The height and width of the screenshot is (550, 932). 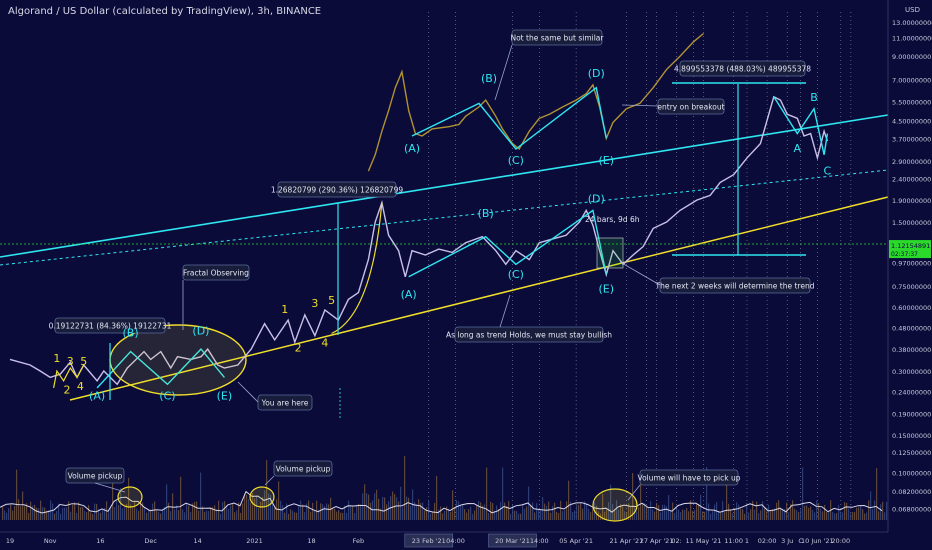 What do you see at coordinates (911, 121) in the screenshot?
I see `y-tick-label: 4.50000000` at bounding box center [911, 121].